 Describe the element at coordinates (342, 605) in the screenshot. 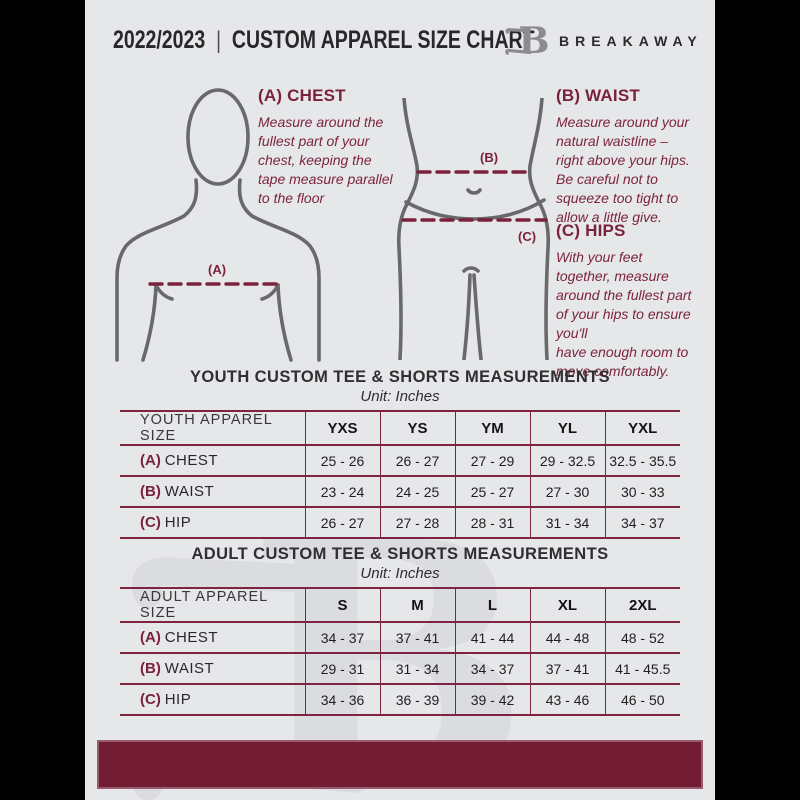

I see `adult-size-s: S` at that location.